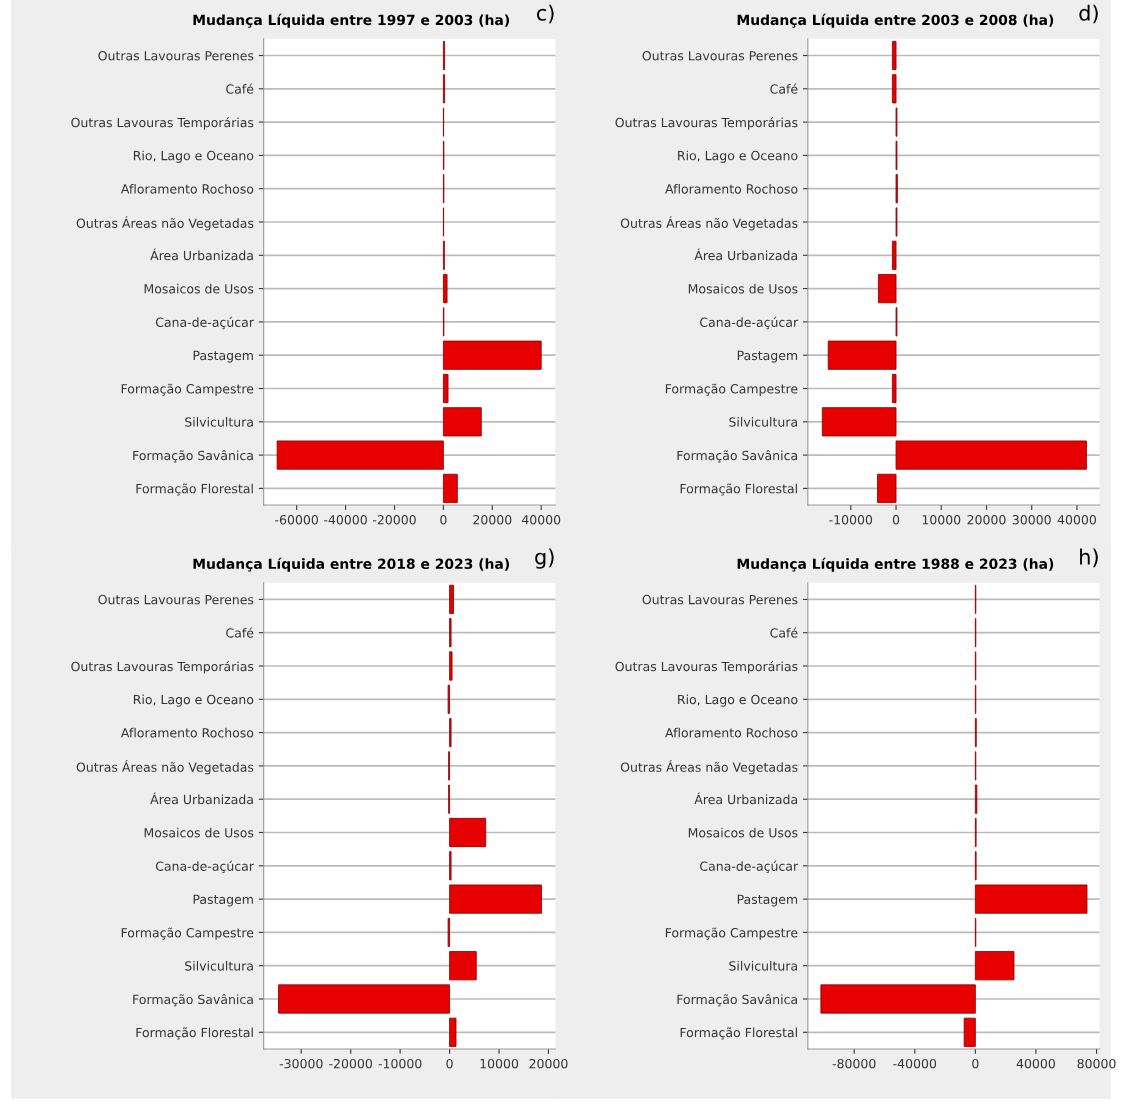 The width and height of the screenshot is (1122, 1110). Describe the element at coordinates (895, 20) in the screenshot. I see `chart-title: Mudança Líquida entre 2003 e 2008 (ha)` at that location.